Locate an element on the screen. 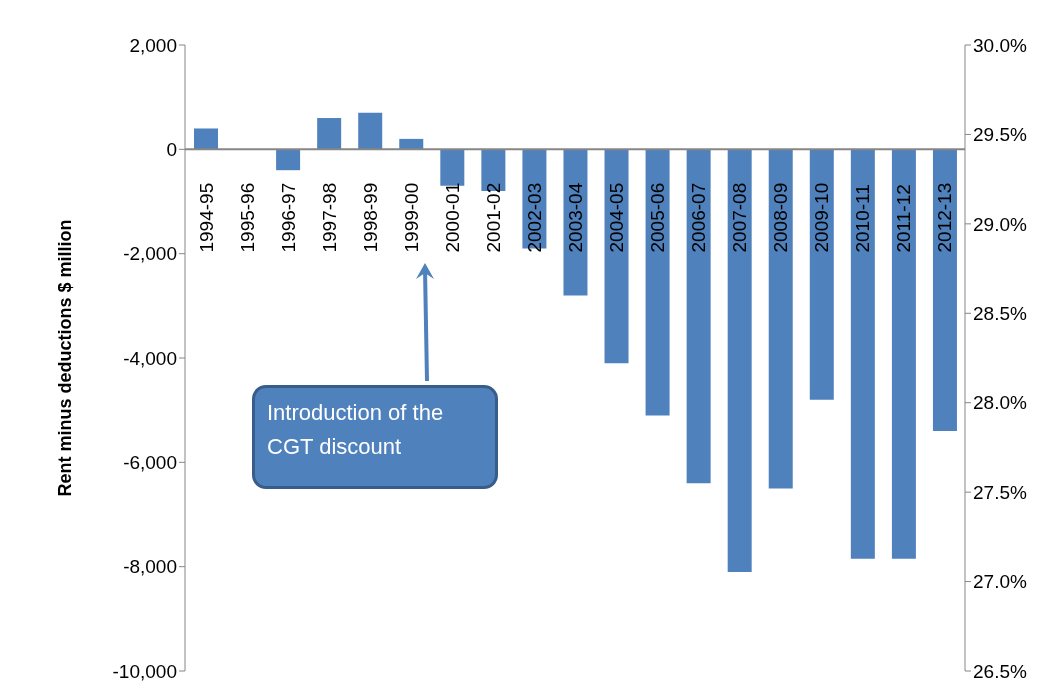 This screenshot has height=697, width=1063. x-tick-label: 1997-98 is located at coordinates (329, 217).